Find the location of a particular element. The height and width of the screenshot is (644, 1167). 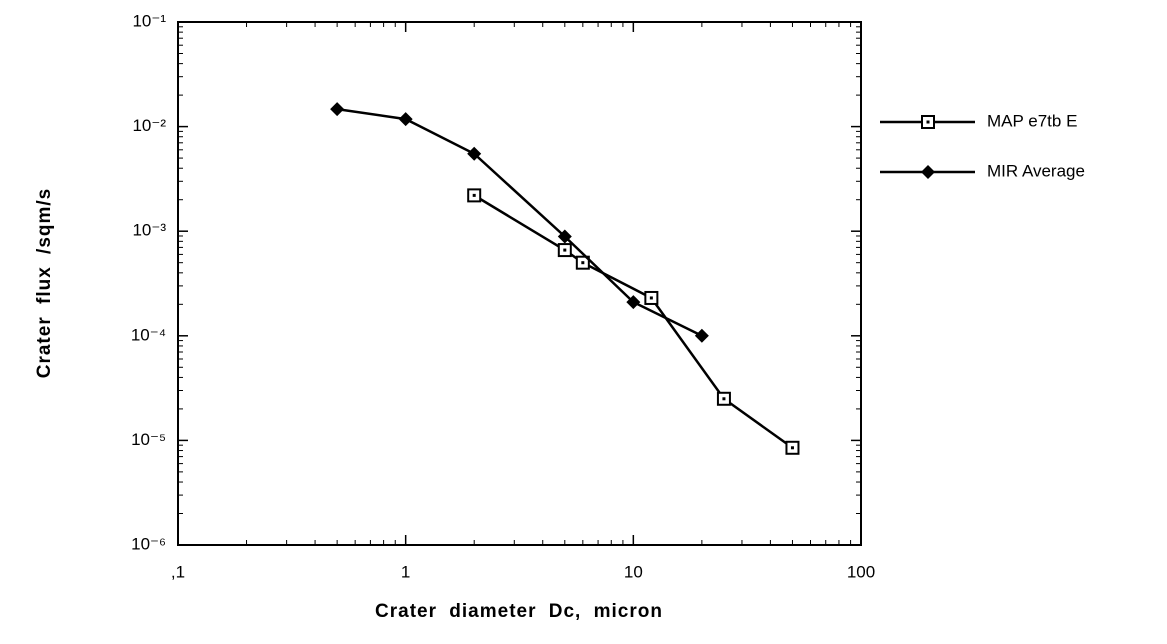

y-axis-label: Crater flux /sqm/s is located at coordinates (44, 283).